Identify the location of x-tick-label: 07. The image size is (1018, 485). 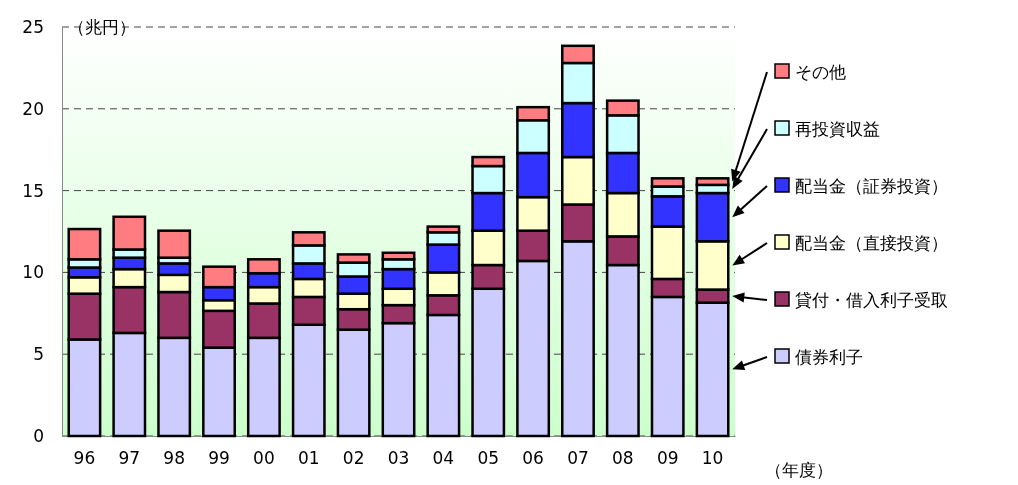
(578, 458).